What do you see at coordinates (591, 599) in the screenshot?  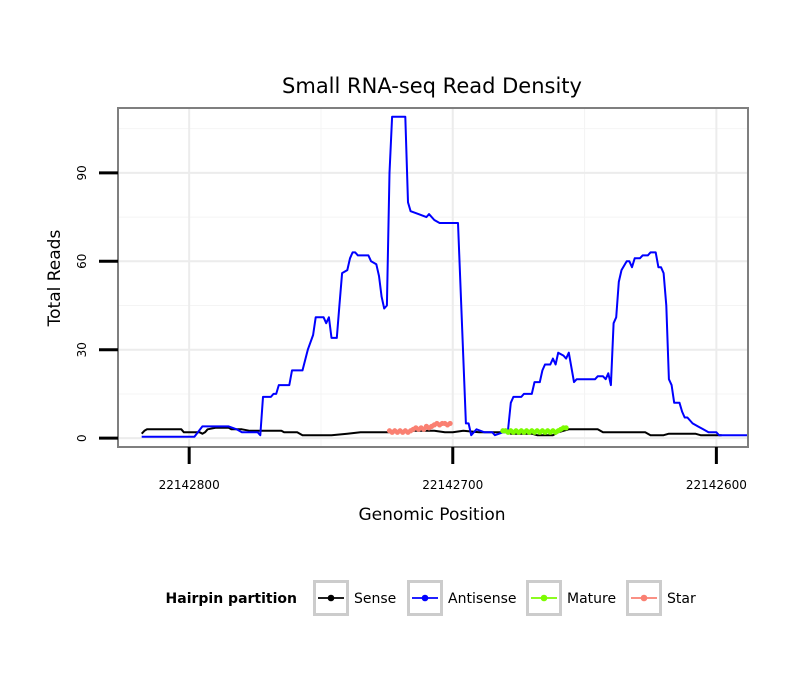 I see `legend-label-mature: Mature` at bounding box center [591, 599].